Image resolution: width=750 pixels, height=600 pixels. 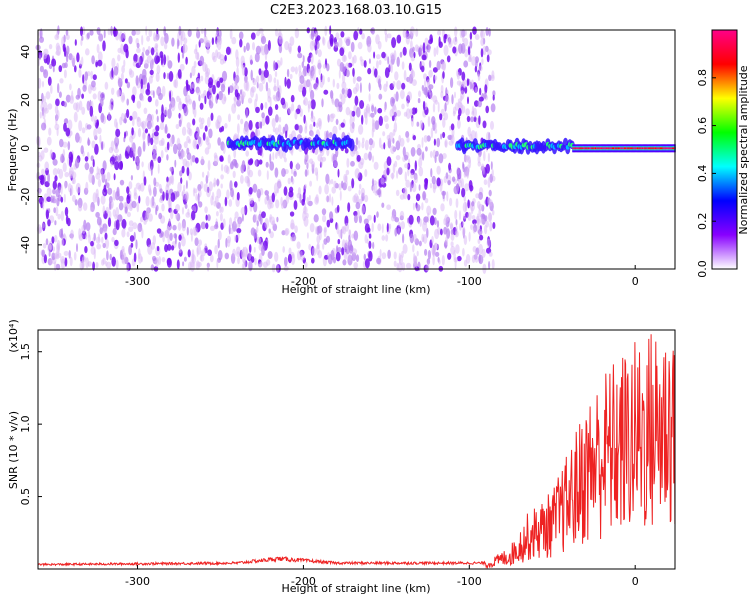 I want to click on spectrogram-x-tick-label: -100, so click(x=469, y=281).